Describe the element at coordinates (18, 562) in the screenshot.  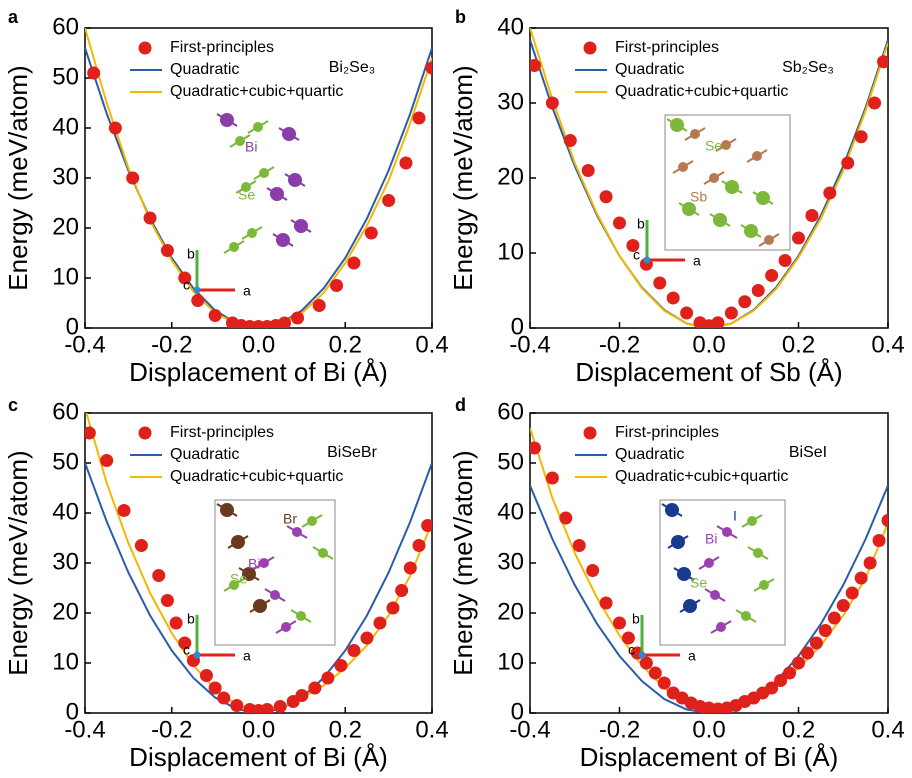
I see `y-axis-label: Energy (meV/atom)` at that location.